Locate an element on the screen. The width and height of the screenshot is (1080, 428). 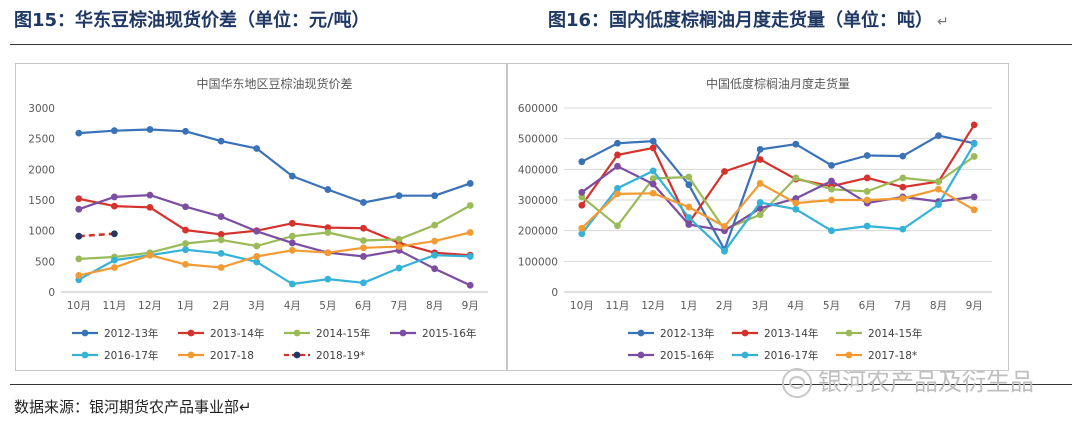
y-tick-label: 3000 is located at coordinates (41, 109).